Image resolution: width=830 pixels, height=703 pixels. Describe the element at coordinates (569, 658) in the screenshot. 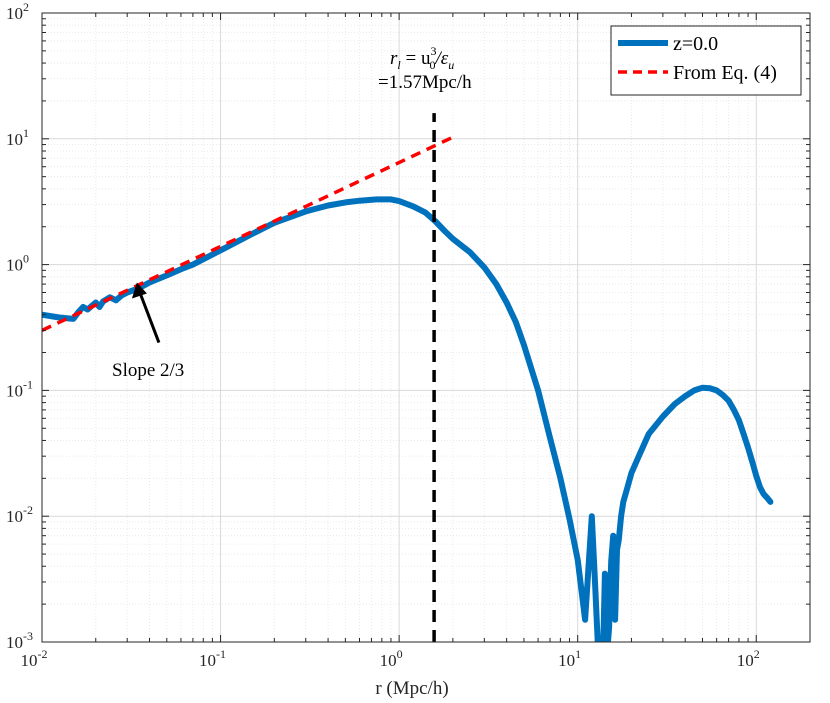

I see `x-tick-label: 10¹` at that location.